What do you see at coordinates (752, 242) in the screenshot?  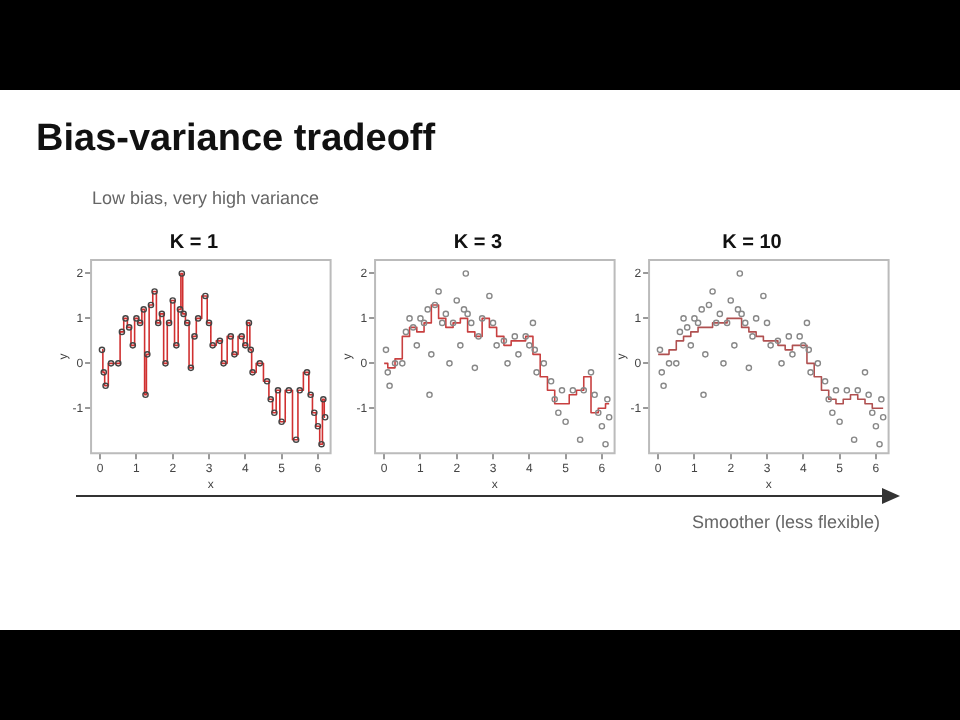 I see `chart-title: K = 10` at bounding box center [752, 242].